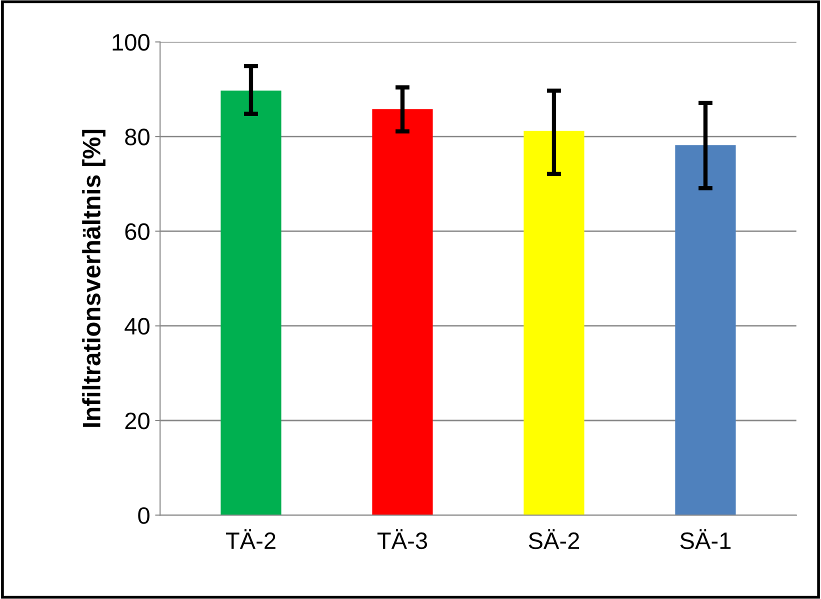  I want to click on y-tick-label: 0, so click(144, 515).